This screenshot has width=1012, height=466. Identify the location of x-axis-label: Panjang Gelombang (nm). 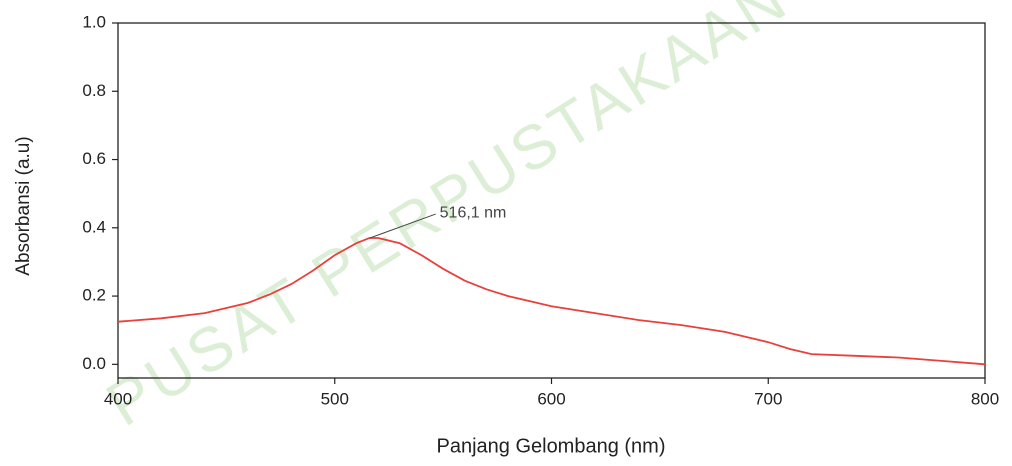
(550, 446).